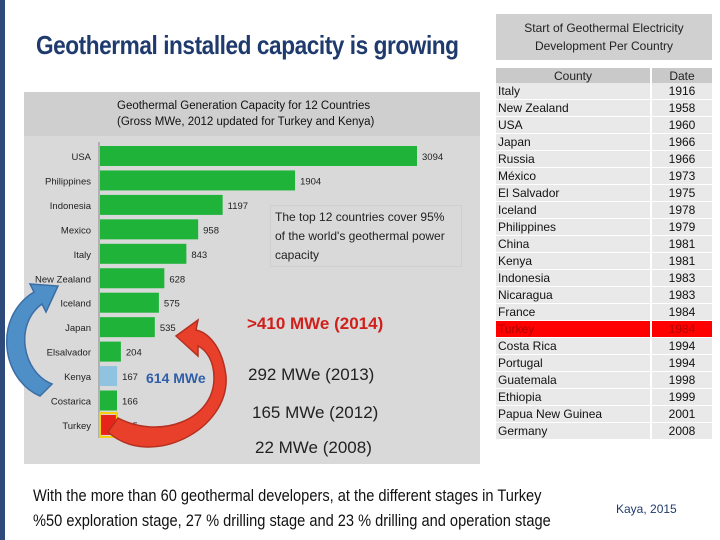 This screenshot has width=720, height=540. Describe the element at coordinates (78, 377) in the screenshot. I see `category-label: Kenya` at that location.